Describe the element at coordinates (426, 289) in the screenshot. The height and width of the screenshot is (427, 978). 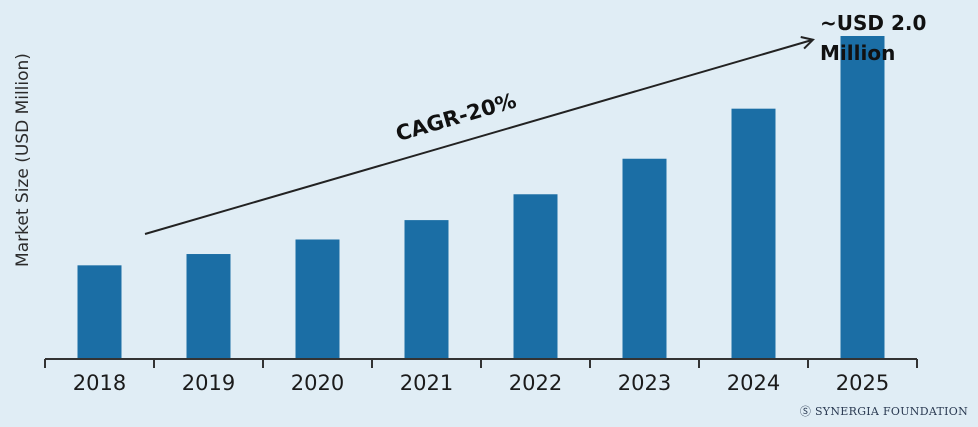
I see `bar-2021` at that location.